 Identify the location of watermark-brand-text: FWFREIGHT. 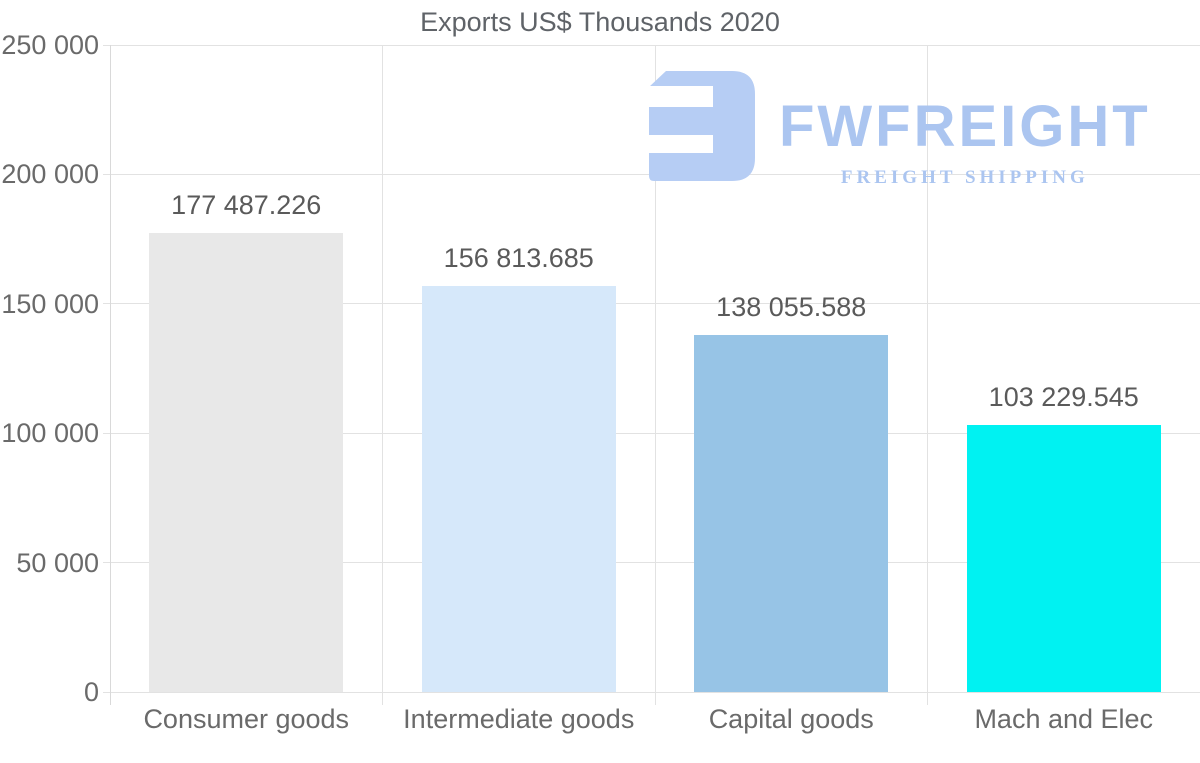
(965, 126).